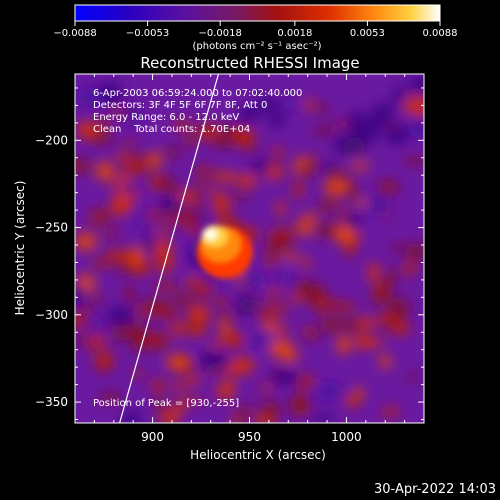 Image resolution: width=500 pixels, height=500 pixels. I want to click on colorbar-ticks: −0.0088 −0.0053 −0.0018 0.0018 0.0053 0.0088, so click(255, 30).